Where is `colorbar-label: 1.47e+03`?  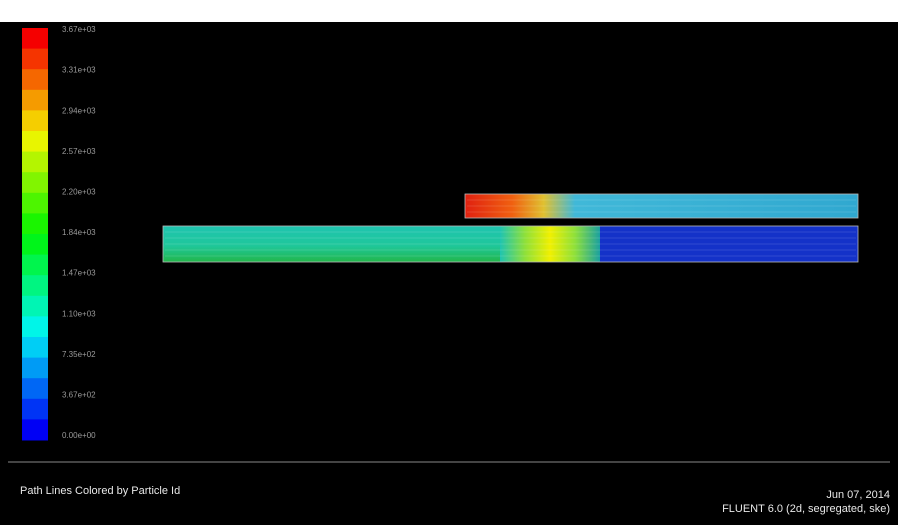 colorbar-label: 1.47e+03 is located at coordinates (79, 273).